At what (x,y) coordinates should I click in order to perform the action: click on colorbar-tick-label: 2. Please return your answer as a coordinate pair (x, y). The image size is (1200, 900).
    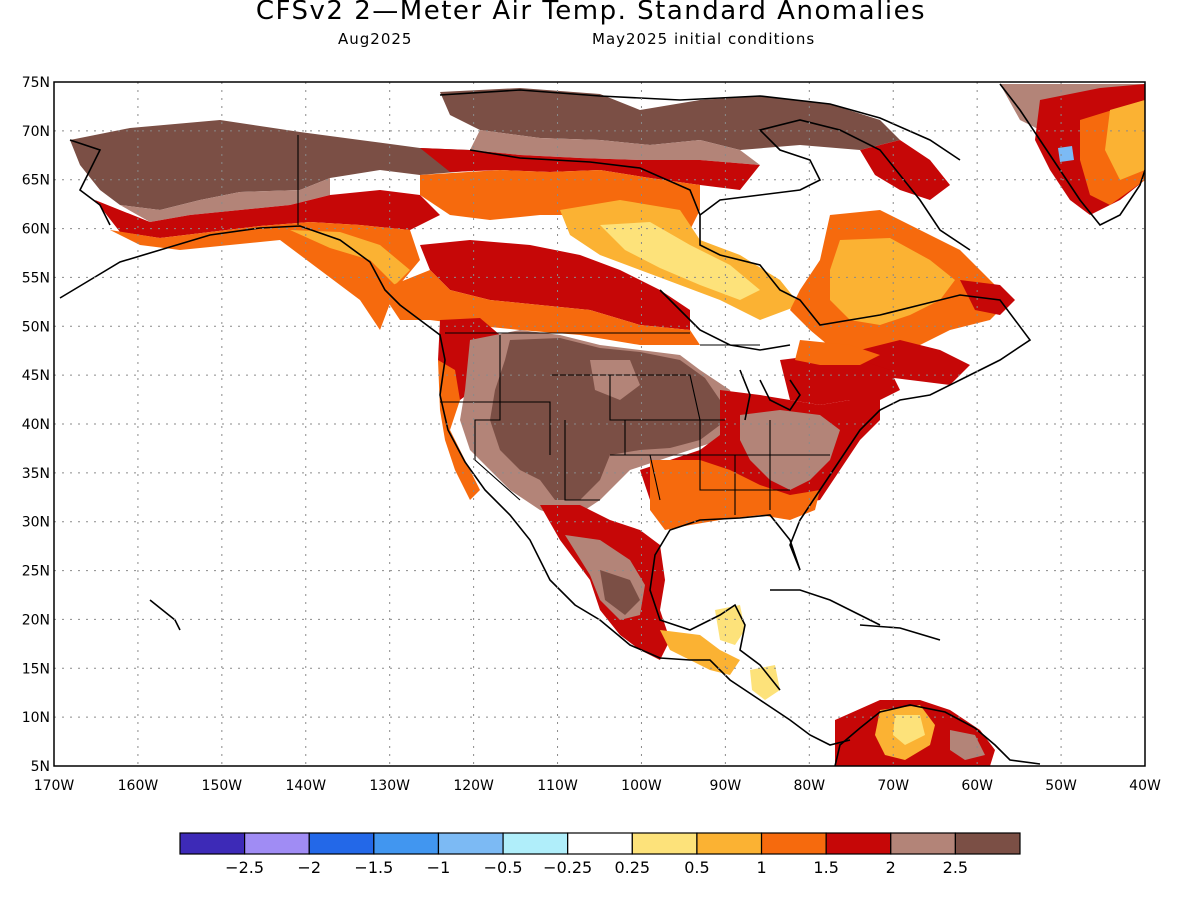
    Looking at the image, I should click on (891, 867).